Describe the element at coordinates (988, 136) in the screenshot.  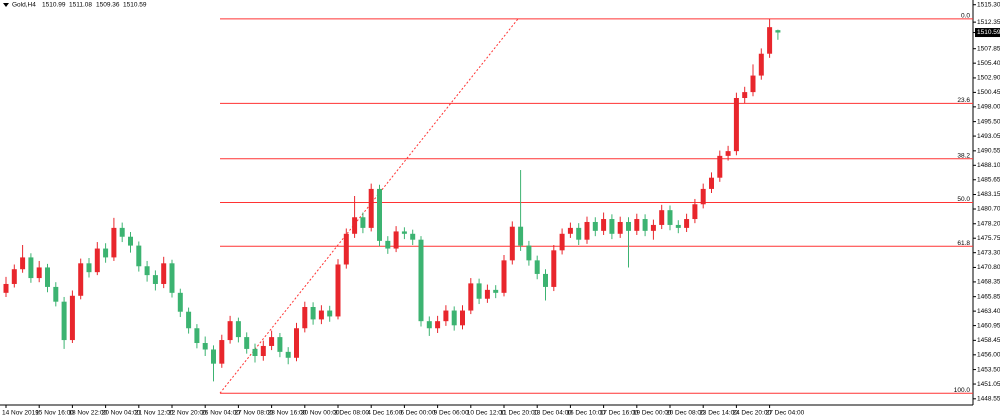
I see `y-tick-label: 1493.05` at that location.